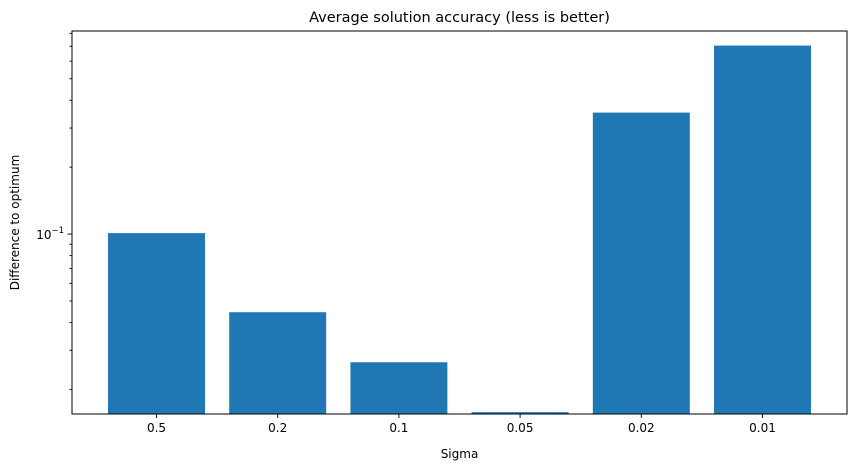 This screenshot has height=470, width=857. I want to click on y-axis-label: Difference to optimum, so click(15, 223).